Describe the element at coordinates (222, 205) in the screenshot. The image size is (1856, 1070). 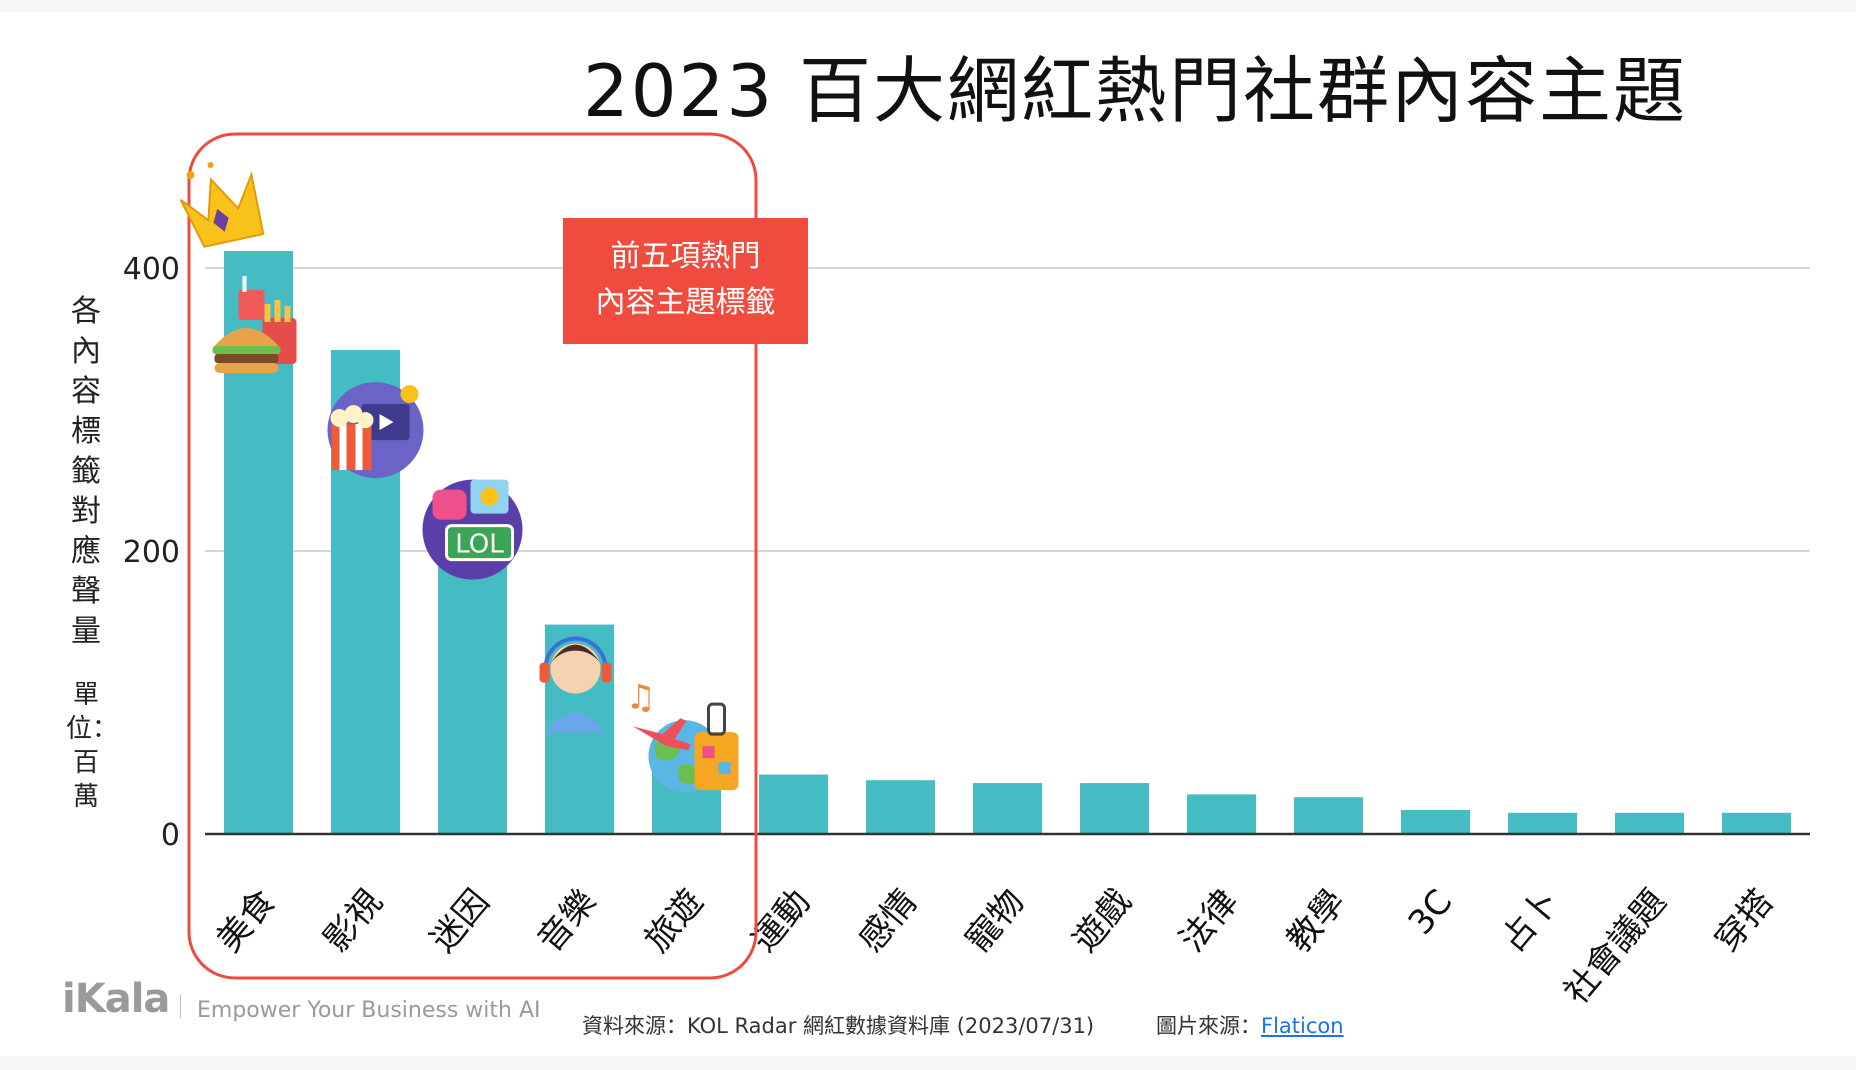
I see `crown-icon` at that location.